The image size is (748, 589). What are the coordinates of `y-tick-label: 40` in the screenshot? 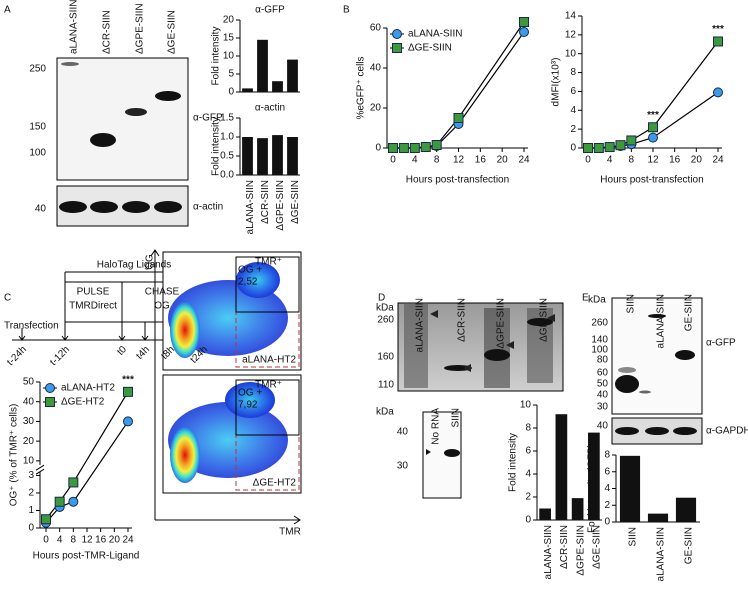 It's located at (29, 401).